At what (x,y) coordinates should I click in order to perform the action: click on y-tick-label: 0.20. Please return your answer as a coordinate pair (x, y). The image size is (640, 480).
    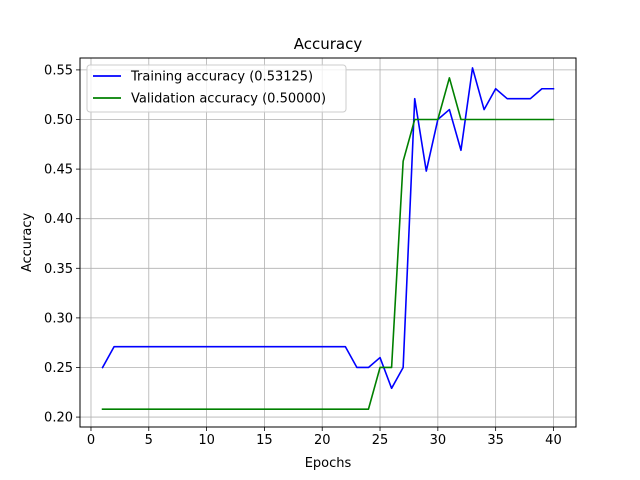
    Looking at the image, I should click on (58, 418).